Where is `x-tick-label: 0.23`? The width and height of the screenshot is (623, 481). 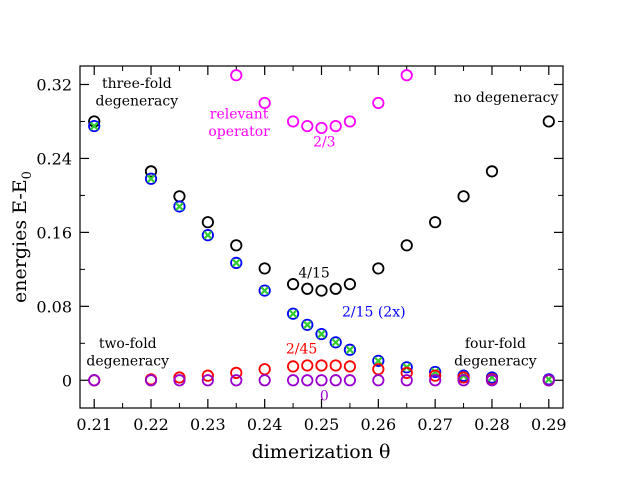
x-tick-label: 0.23 is located at coordinates (208, 424).